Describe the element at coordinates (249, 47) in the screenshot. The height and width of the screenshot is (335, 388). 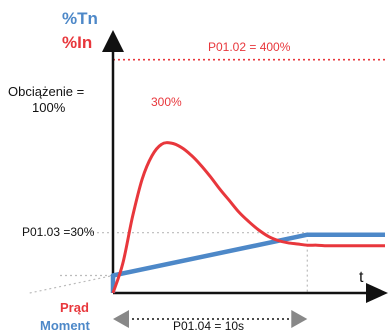
I see `limit-label: P01.02 = 400%` at that location.